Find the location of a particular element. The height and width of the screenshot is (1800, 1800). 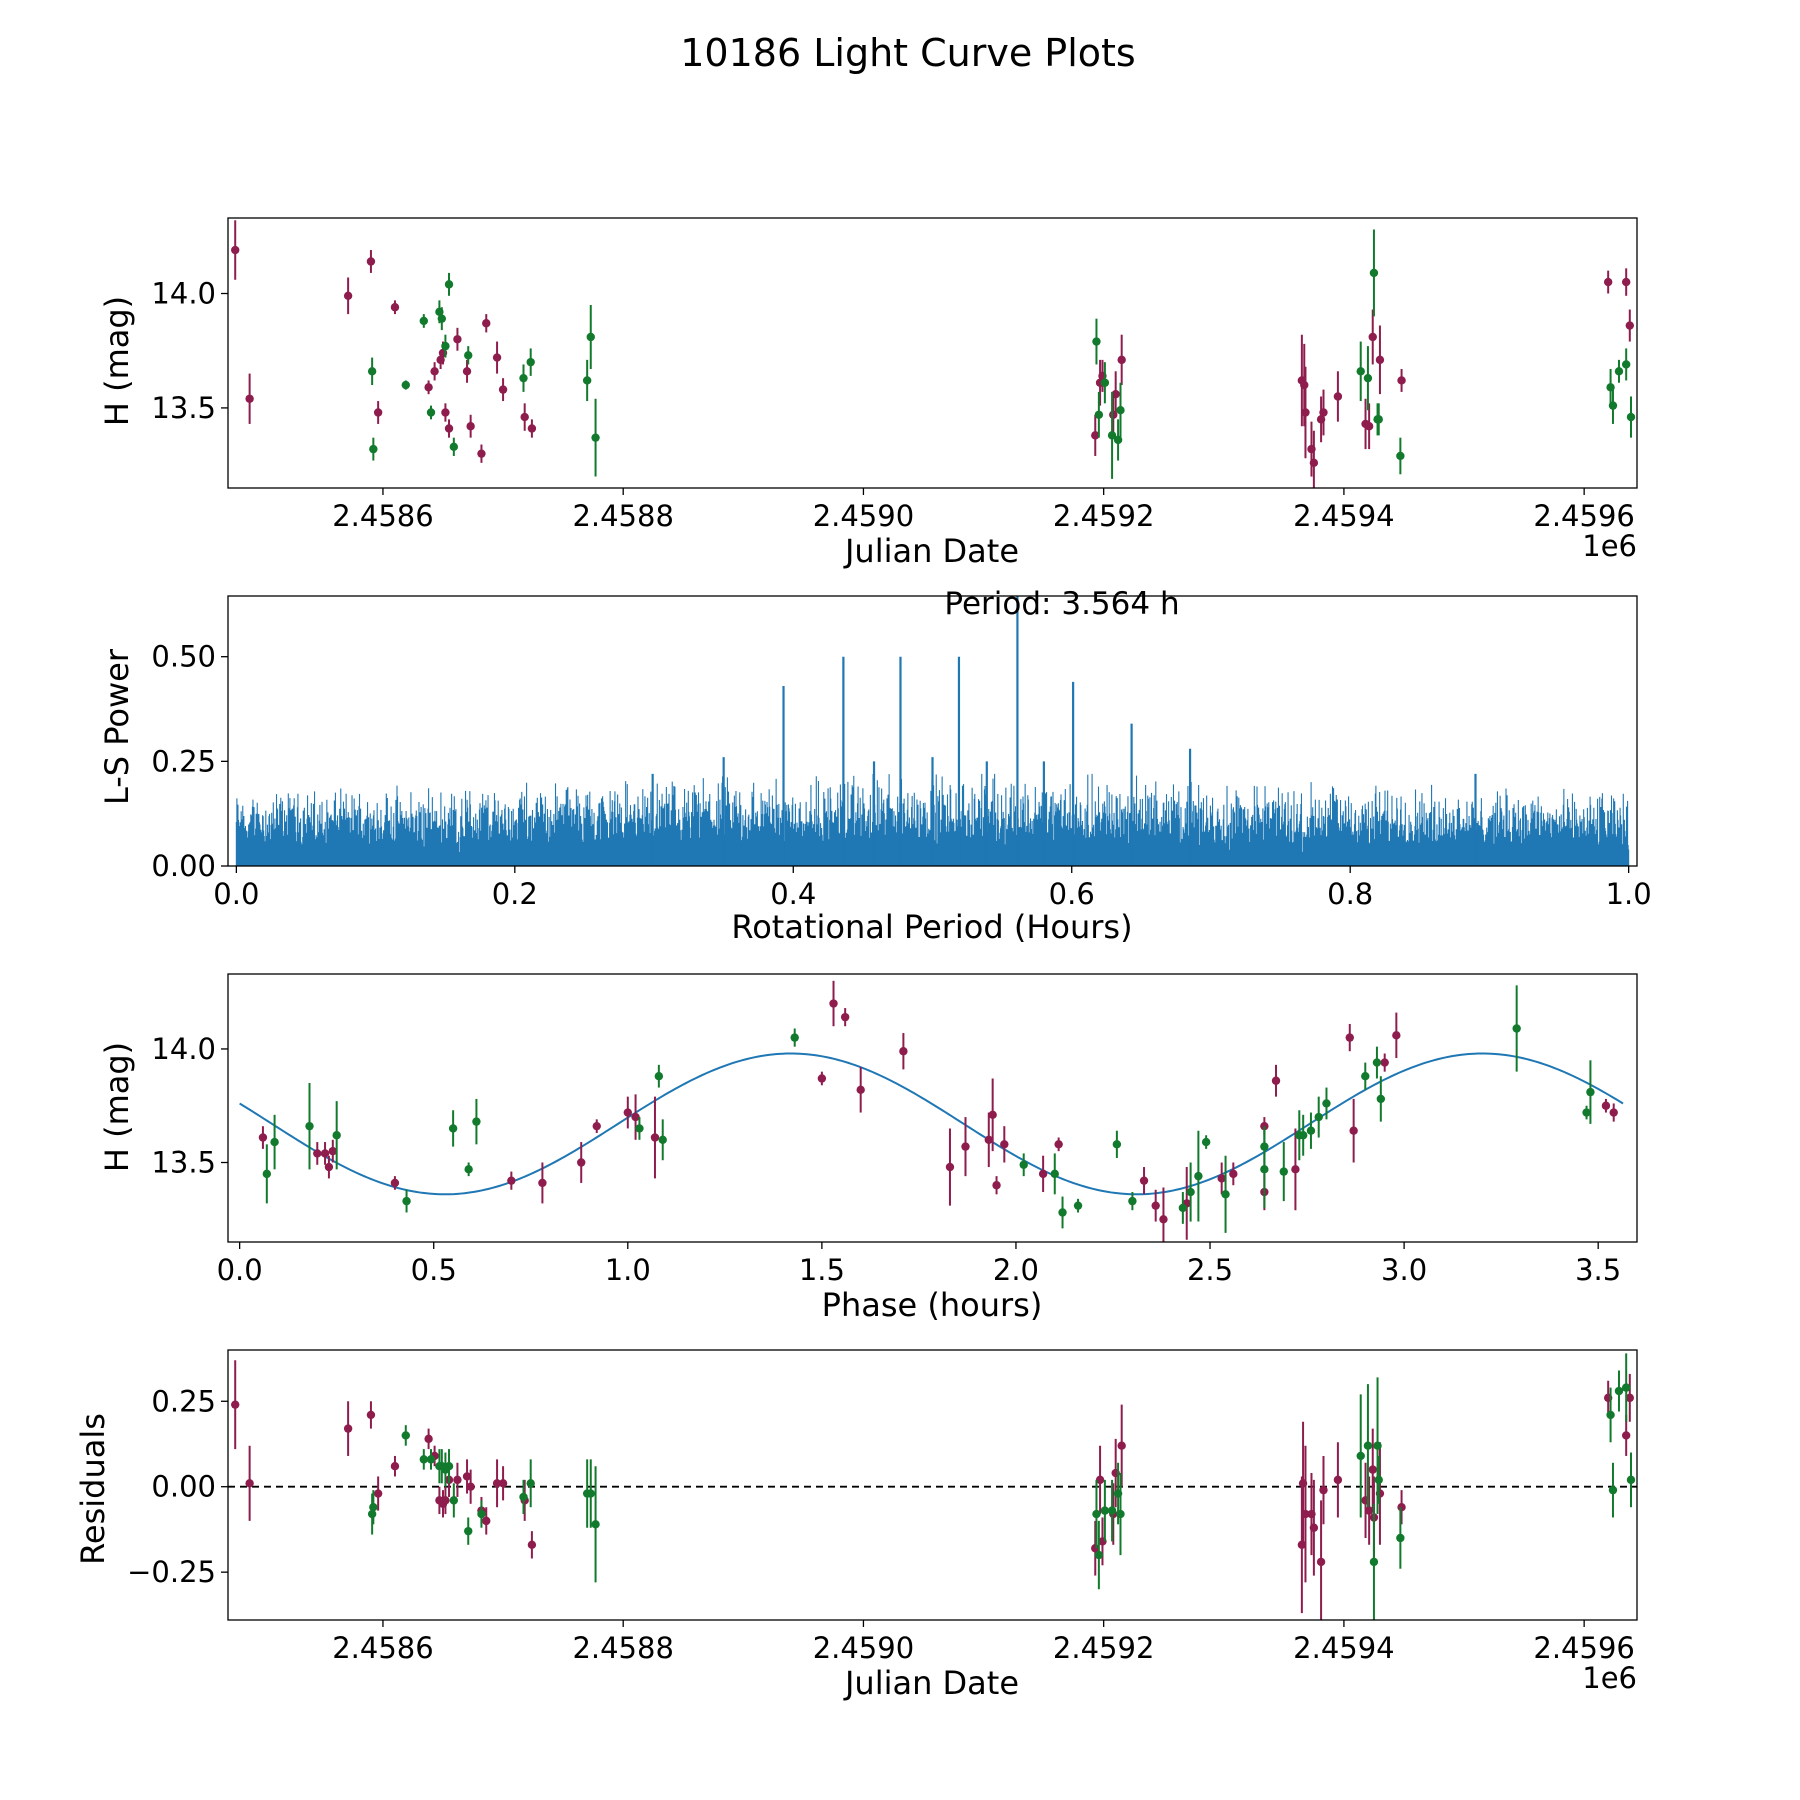

light-curve-x-tick-label: 2.4590 is located at coordinates (863, 516).